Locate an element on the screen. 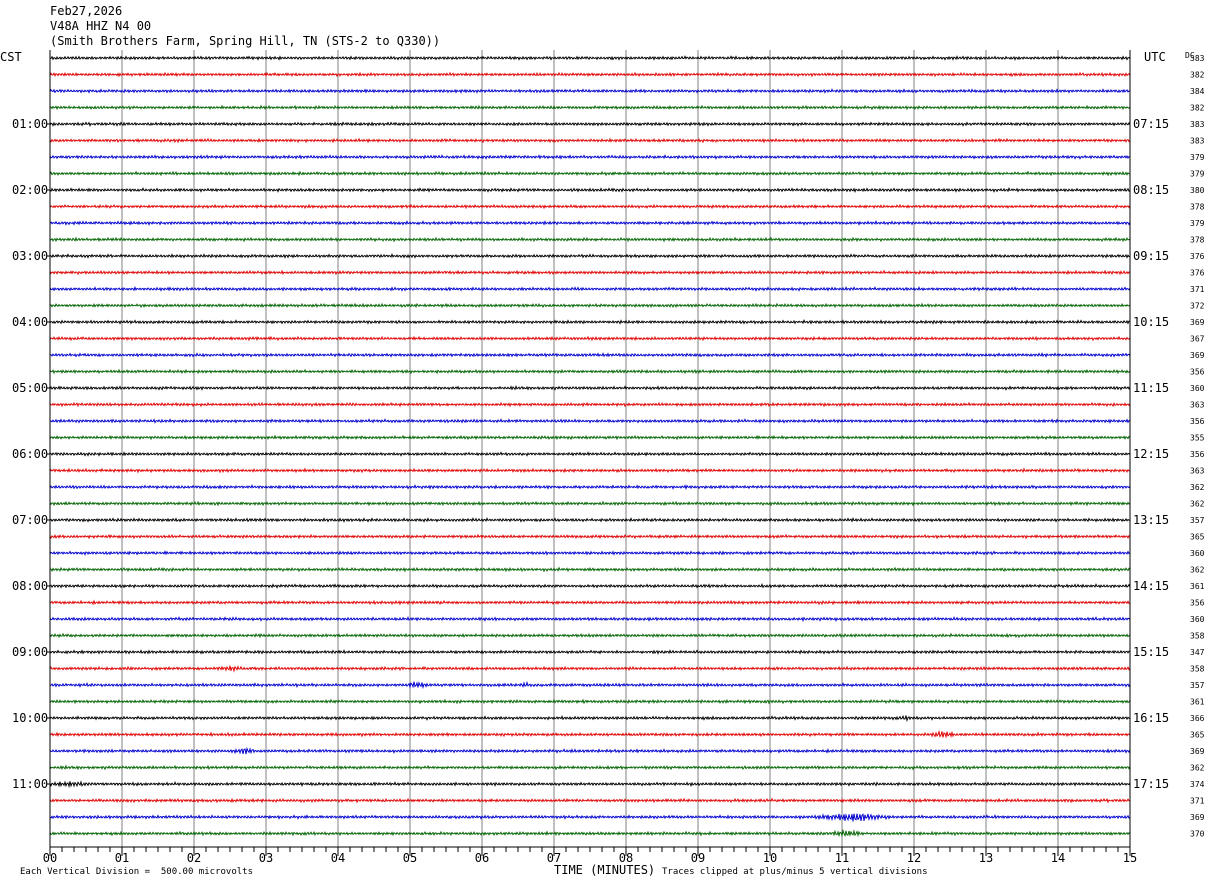  right-hour-label: 14:15 is located at coordinates (1151, 586).